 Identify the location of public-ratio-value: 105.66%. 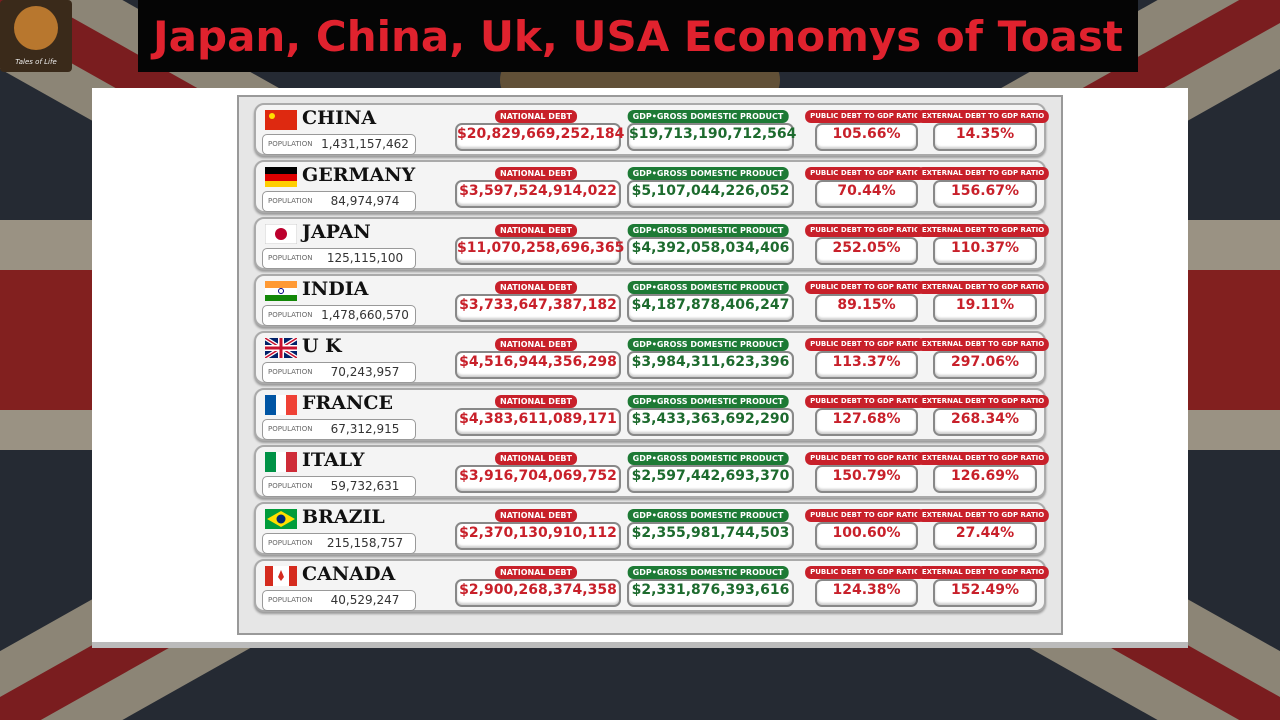
(866, 137).